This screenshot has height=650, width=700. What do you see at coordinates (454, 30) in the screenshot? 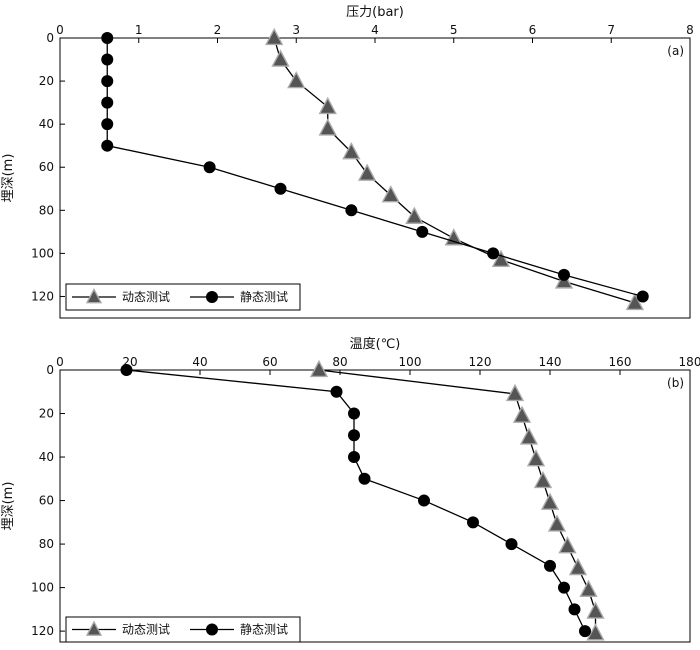
I see `x-tick-label: 5` at bounding box center [454, 30].